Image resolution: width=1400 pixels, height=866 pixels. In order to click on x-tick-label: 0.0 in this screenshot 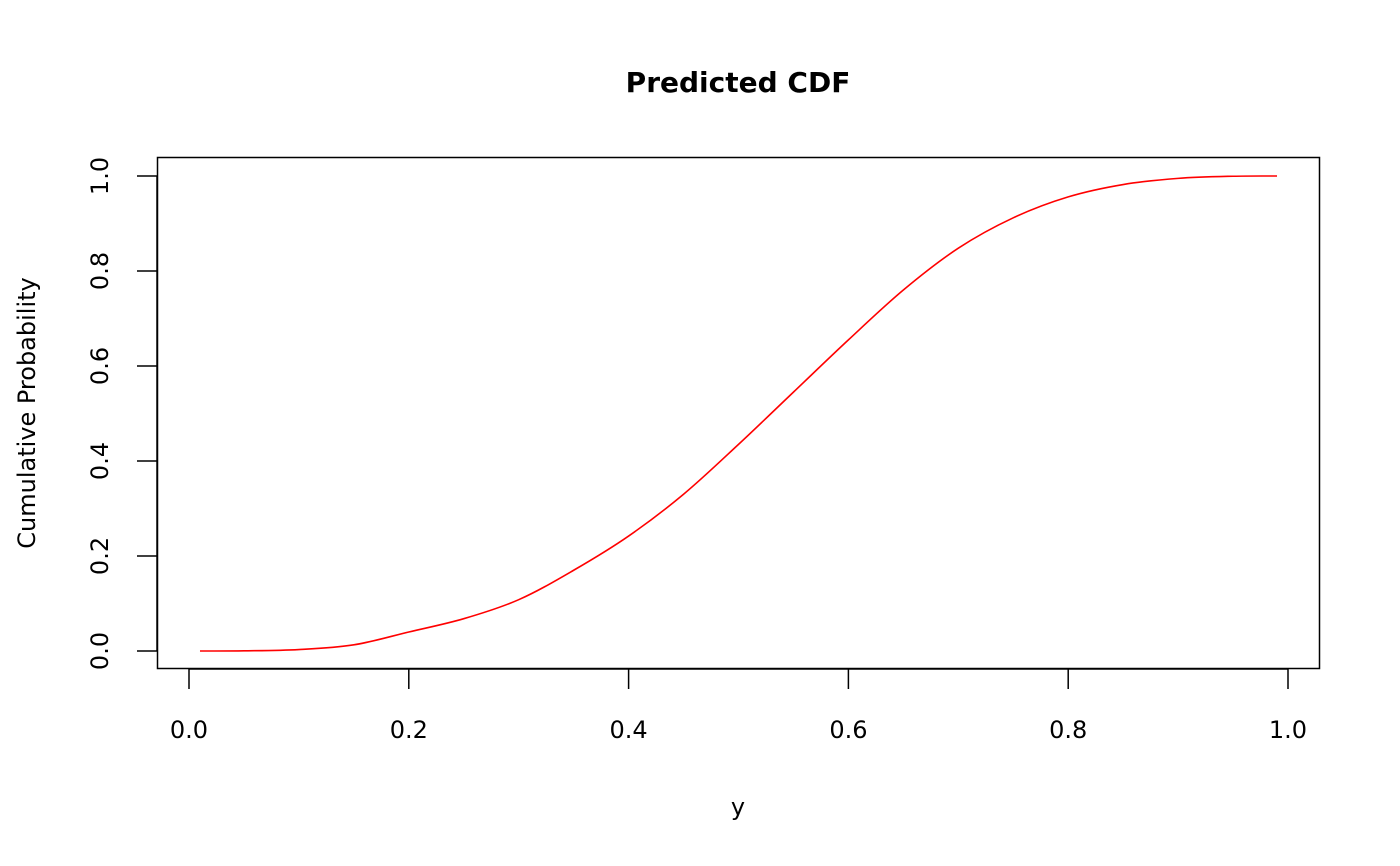, I will do `click(189, 730)`.